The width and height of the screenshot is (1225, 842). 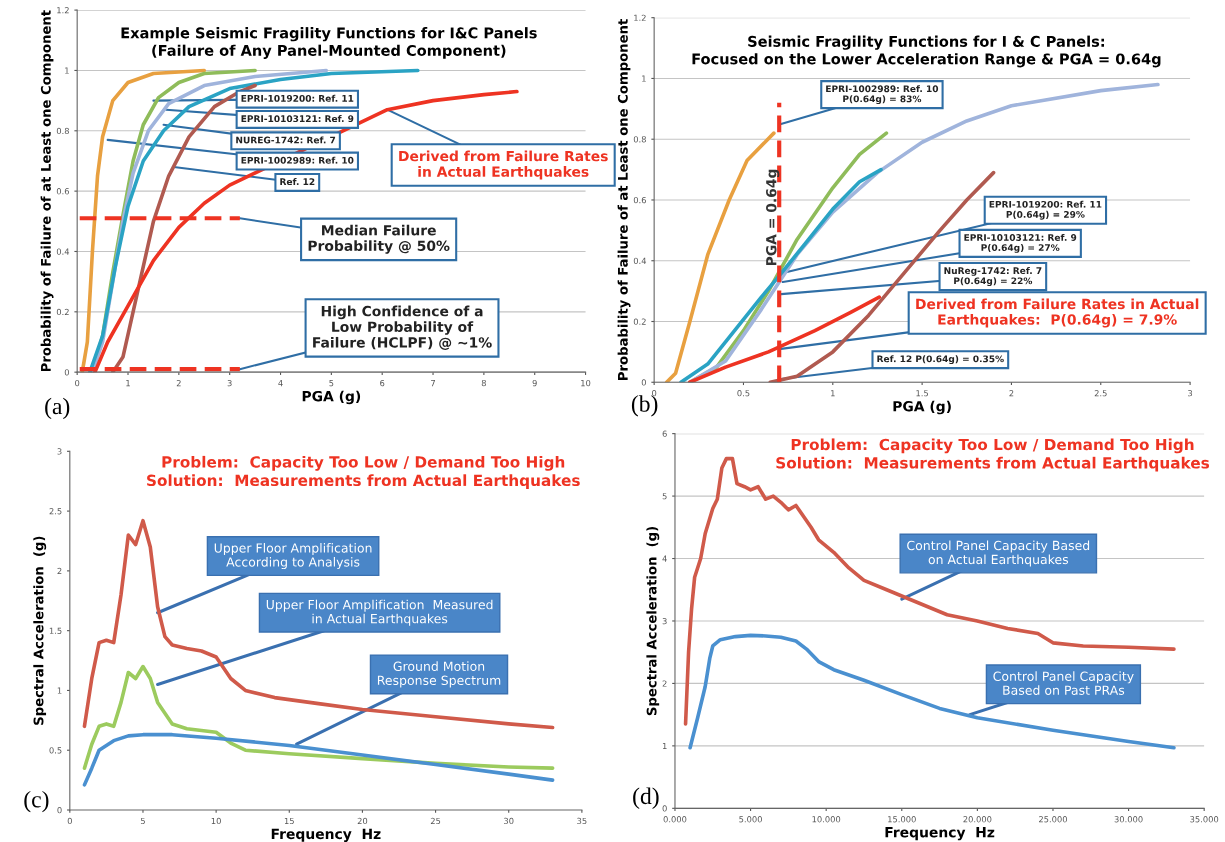 What do you see at coordinates (36, 801) in the screenshot?
I see `text: (c)` at bounding box center [36, 801].